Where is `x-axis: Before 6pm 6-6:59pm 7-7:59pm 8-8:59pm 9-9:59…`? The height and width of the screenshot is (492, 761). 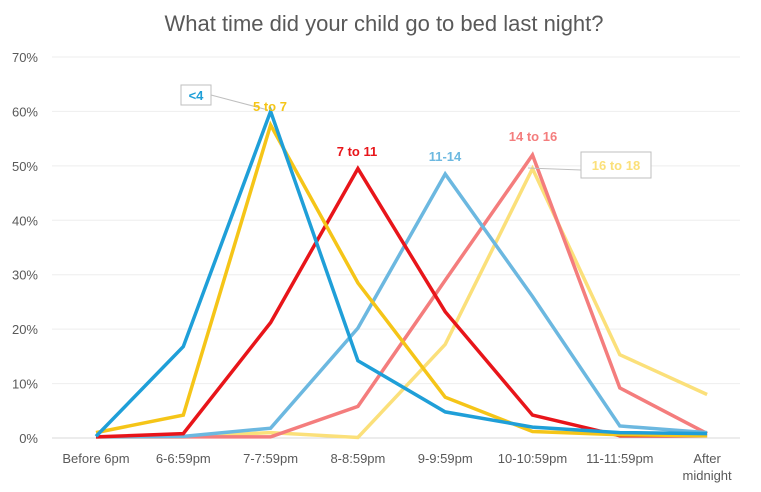
x-axis: Before 6pm 6-6:59pm 7-7:59pm 8-8:59pm 9-9:59… is located at coordinates (397, 467).